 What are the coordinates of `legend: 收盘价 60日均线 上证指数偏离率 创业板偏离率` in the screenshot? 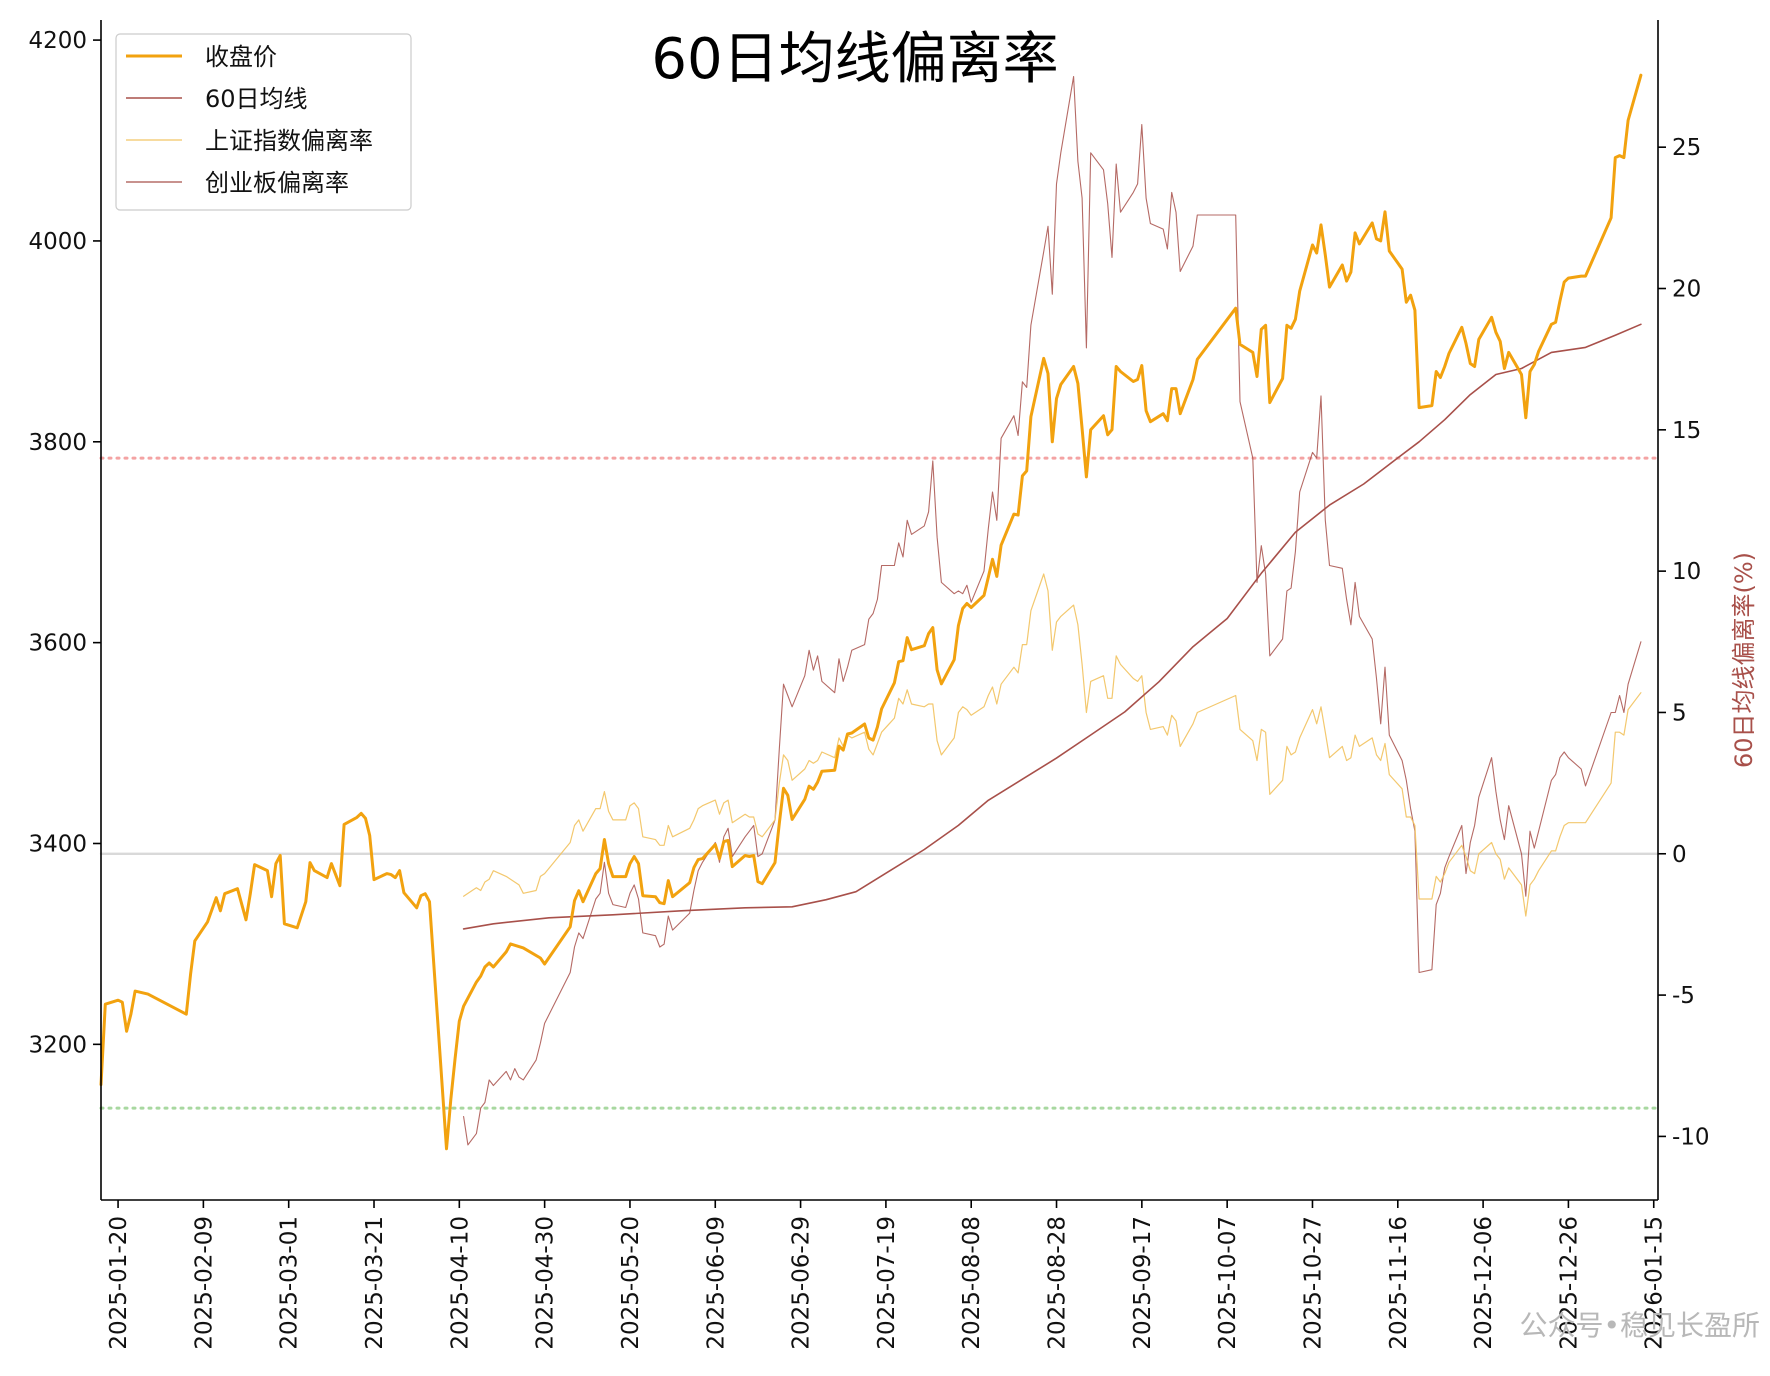 It's located at (263, 122).